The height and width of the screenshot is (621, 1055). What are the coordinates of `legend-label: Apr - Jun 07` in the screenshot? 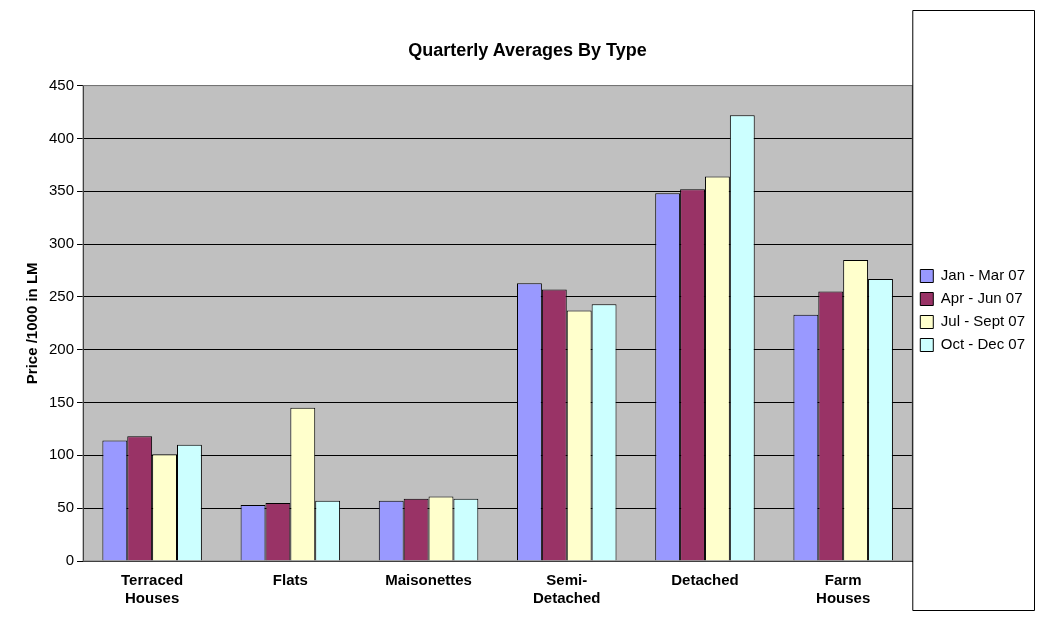 It's located at (981, 298).